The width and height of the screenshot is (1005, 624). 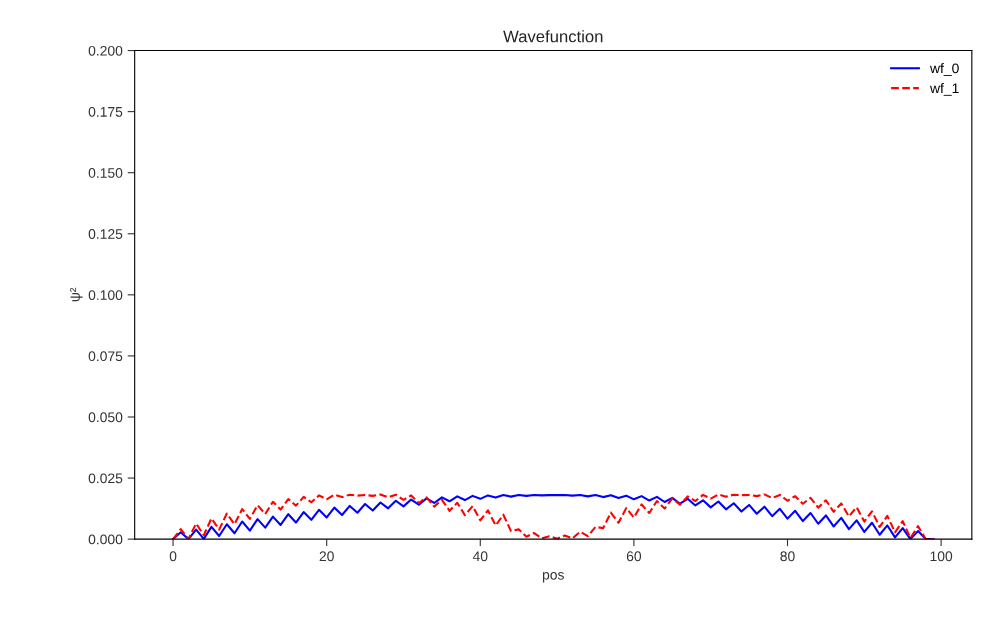 What do you see at coordinates (941, 556) in the screenshot?
I see `x-tick-label: 100` at bounding box center [941, 556].